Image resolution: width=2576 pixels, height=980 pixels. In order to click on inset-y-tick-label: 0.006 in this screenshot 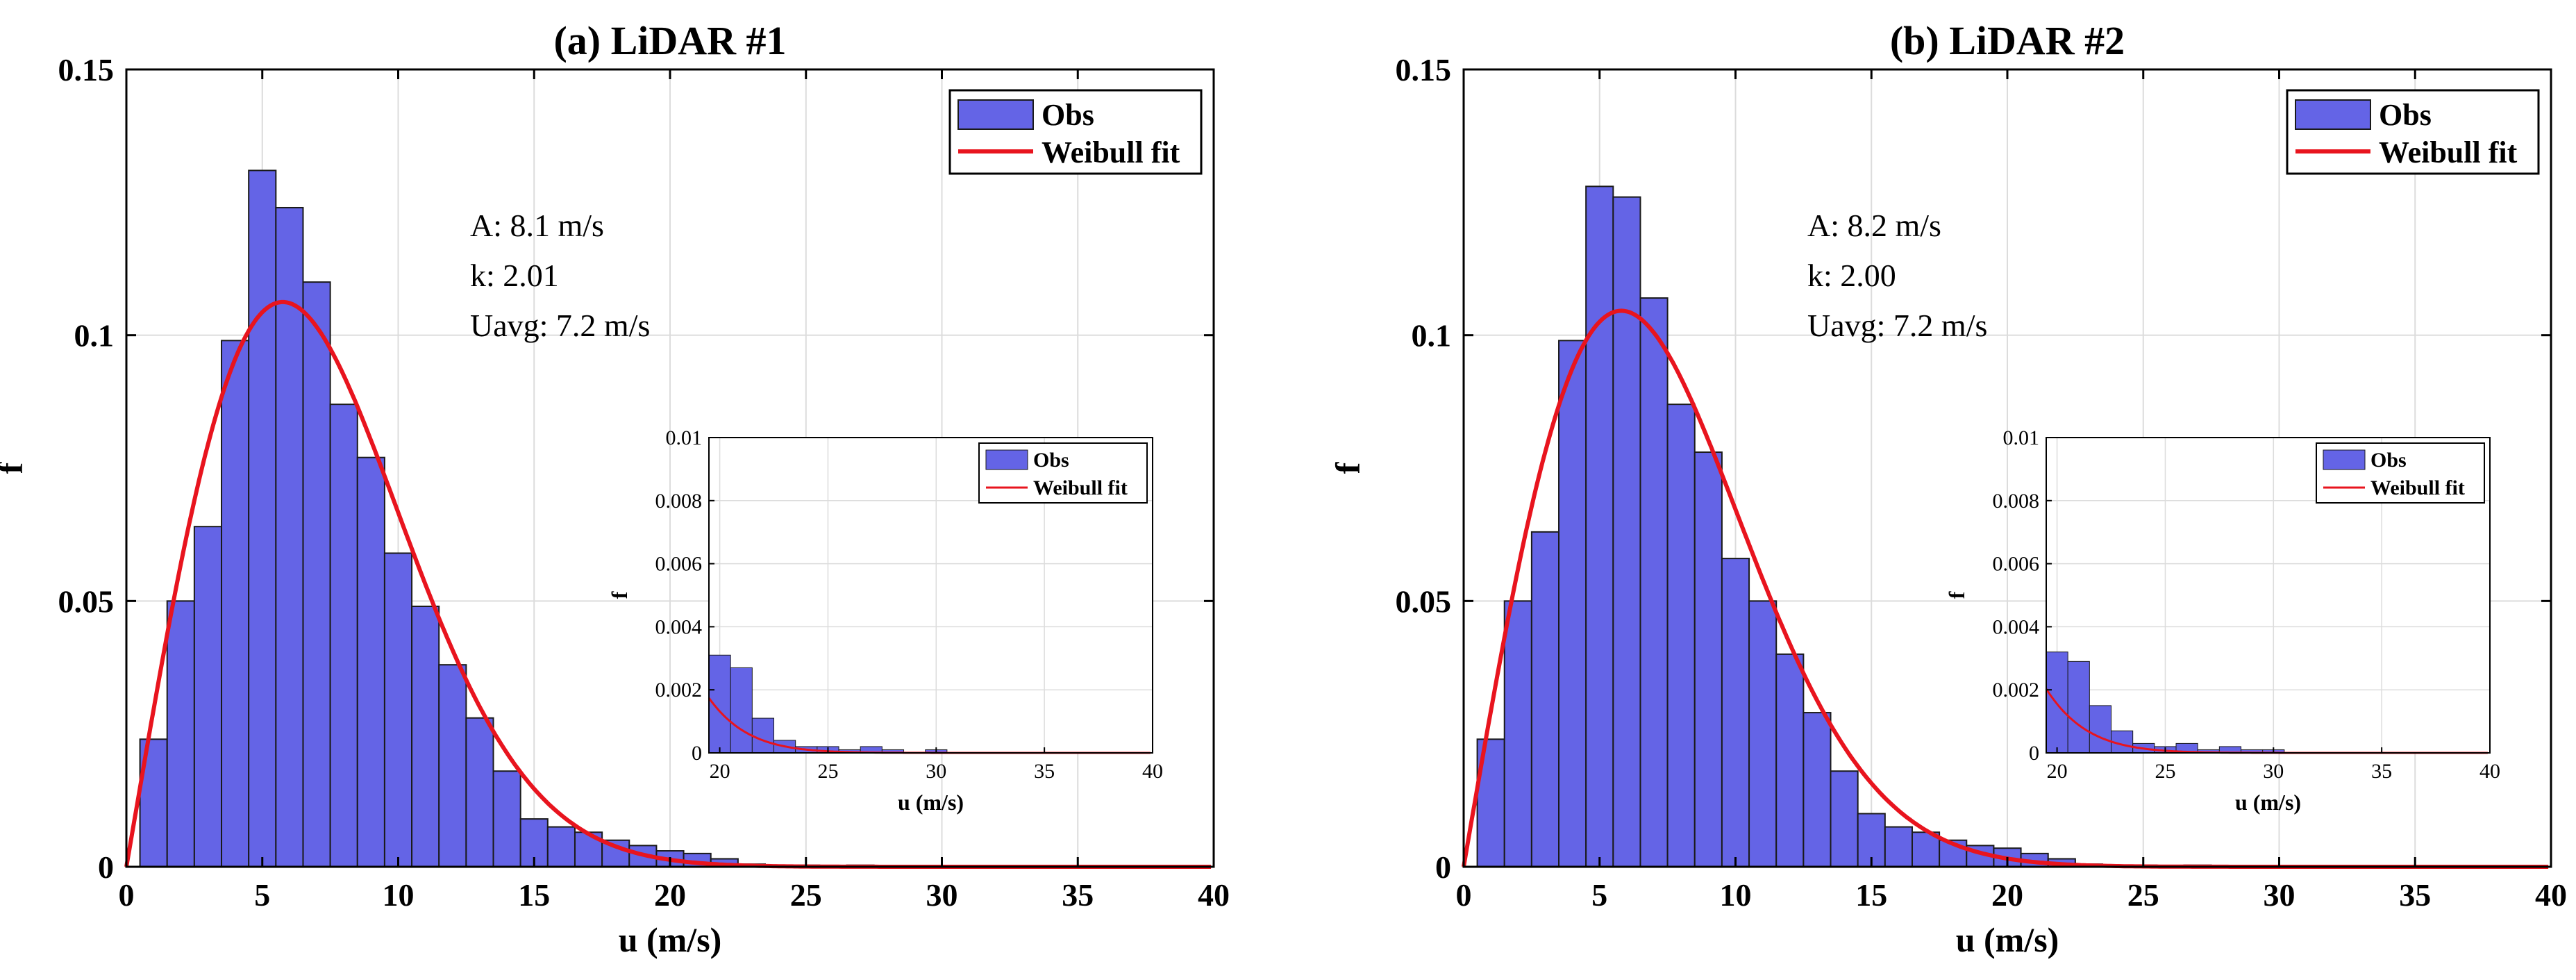, I will do `click(679, 564)`.